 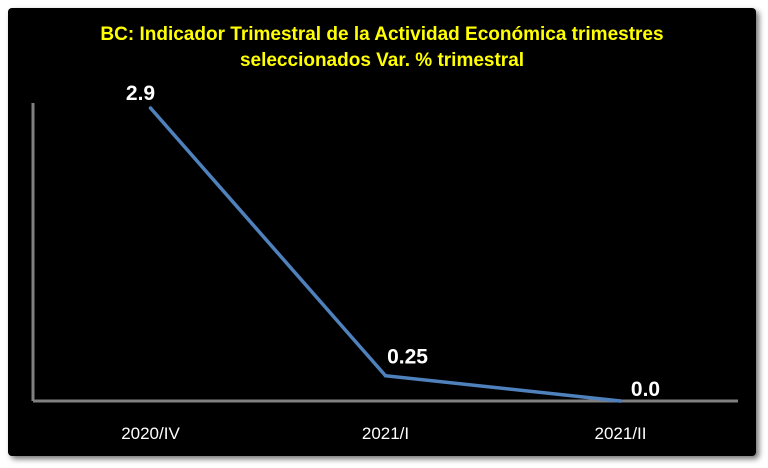 What do you see at coordinates (621, 433) in the screenshot?
I see `x-tick-label: 2021/II` at bounding box center [621, 433].